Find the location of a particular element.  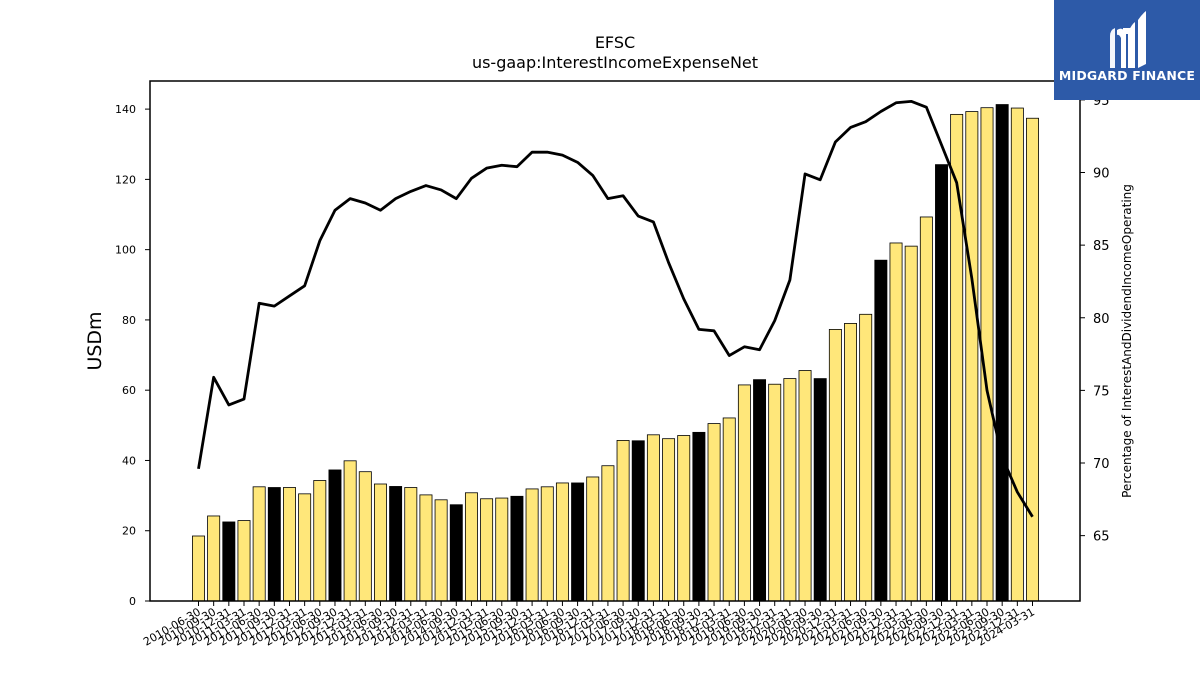

y-tick-label: 100 is located at coordinates (125, 250).